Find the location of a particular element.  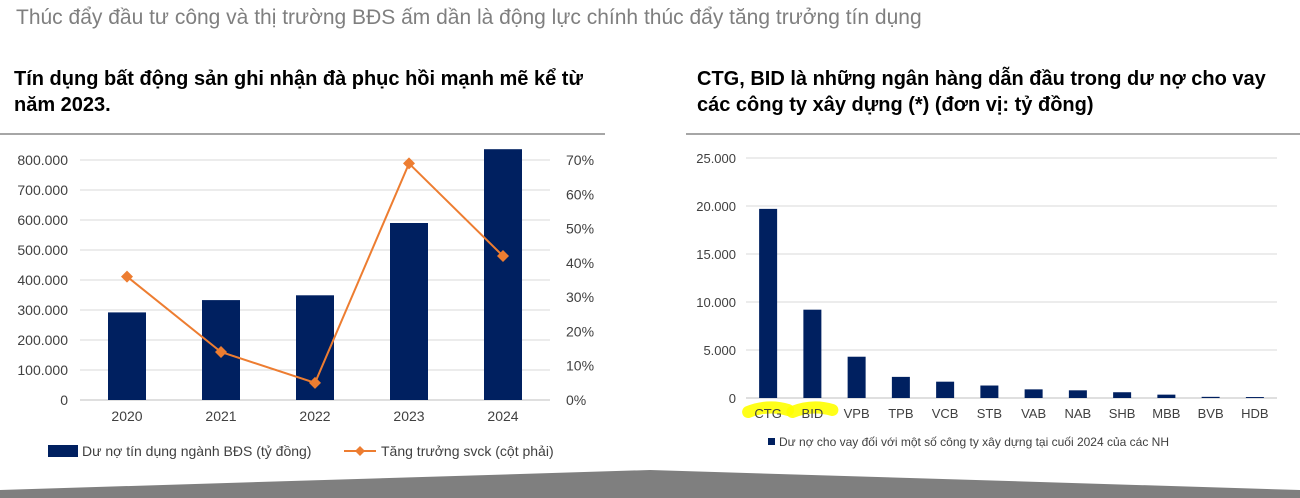

legend-line-label: Tăng trưởng svck (cột phải) is located at coordinates (467, 451).